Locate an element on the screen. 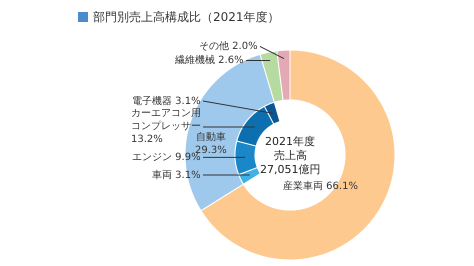 The height and width of the screenshot is (266, 474). slice-label: 自動車 is located at coordinates (211, 137).